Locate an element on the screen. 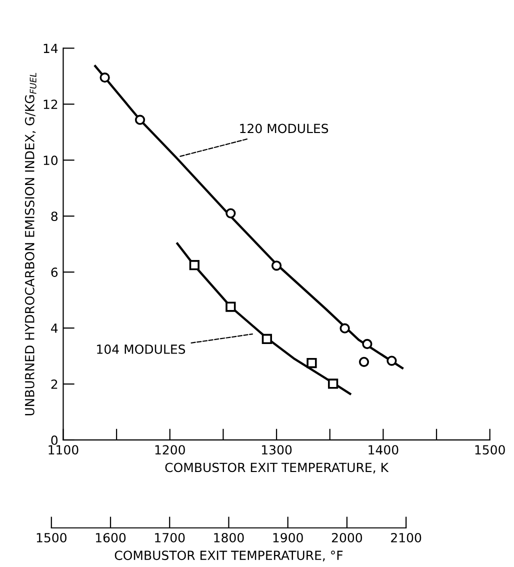 This screenshot has width=514, height=567. annotation: 104 MODULES is located at coordinates (141, 349).